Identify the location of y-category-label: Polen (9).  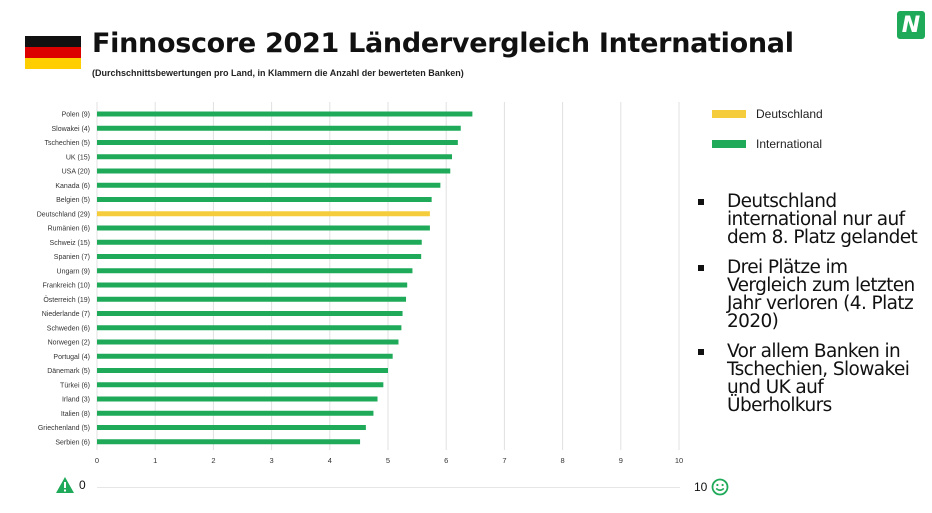
(76, 115).